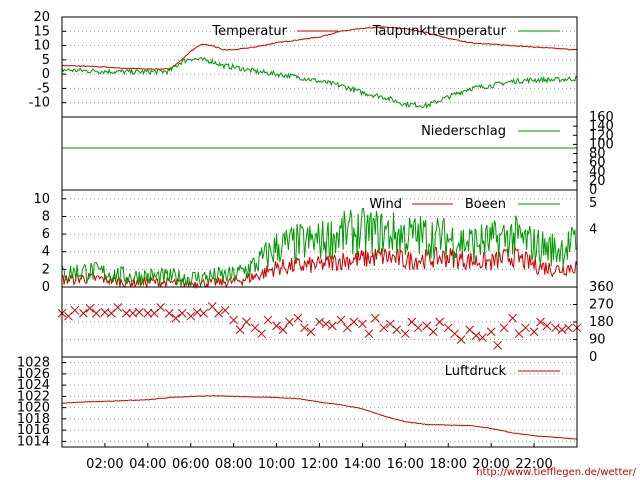  I want to click on y-tick-label: 1022, so click(33, 396).